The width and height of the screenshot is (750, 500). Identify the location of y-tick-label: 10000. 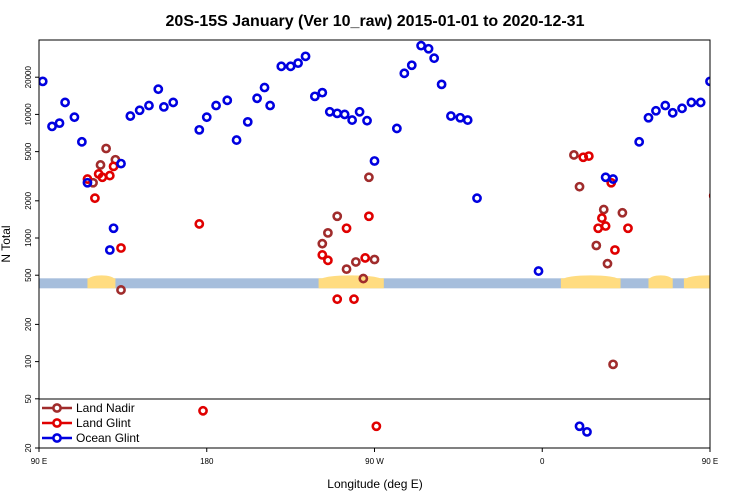
(28, 114).